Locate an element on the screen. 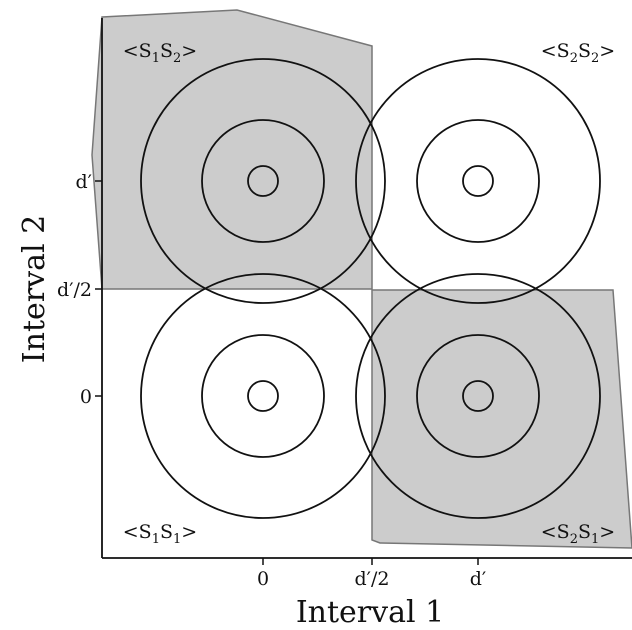 The width and height of the screenshot is (632, 630). region-label-s1s1: <S1S1> is located at coordinates (160, 534).